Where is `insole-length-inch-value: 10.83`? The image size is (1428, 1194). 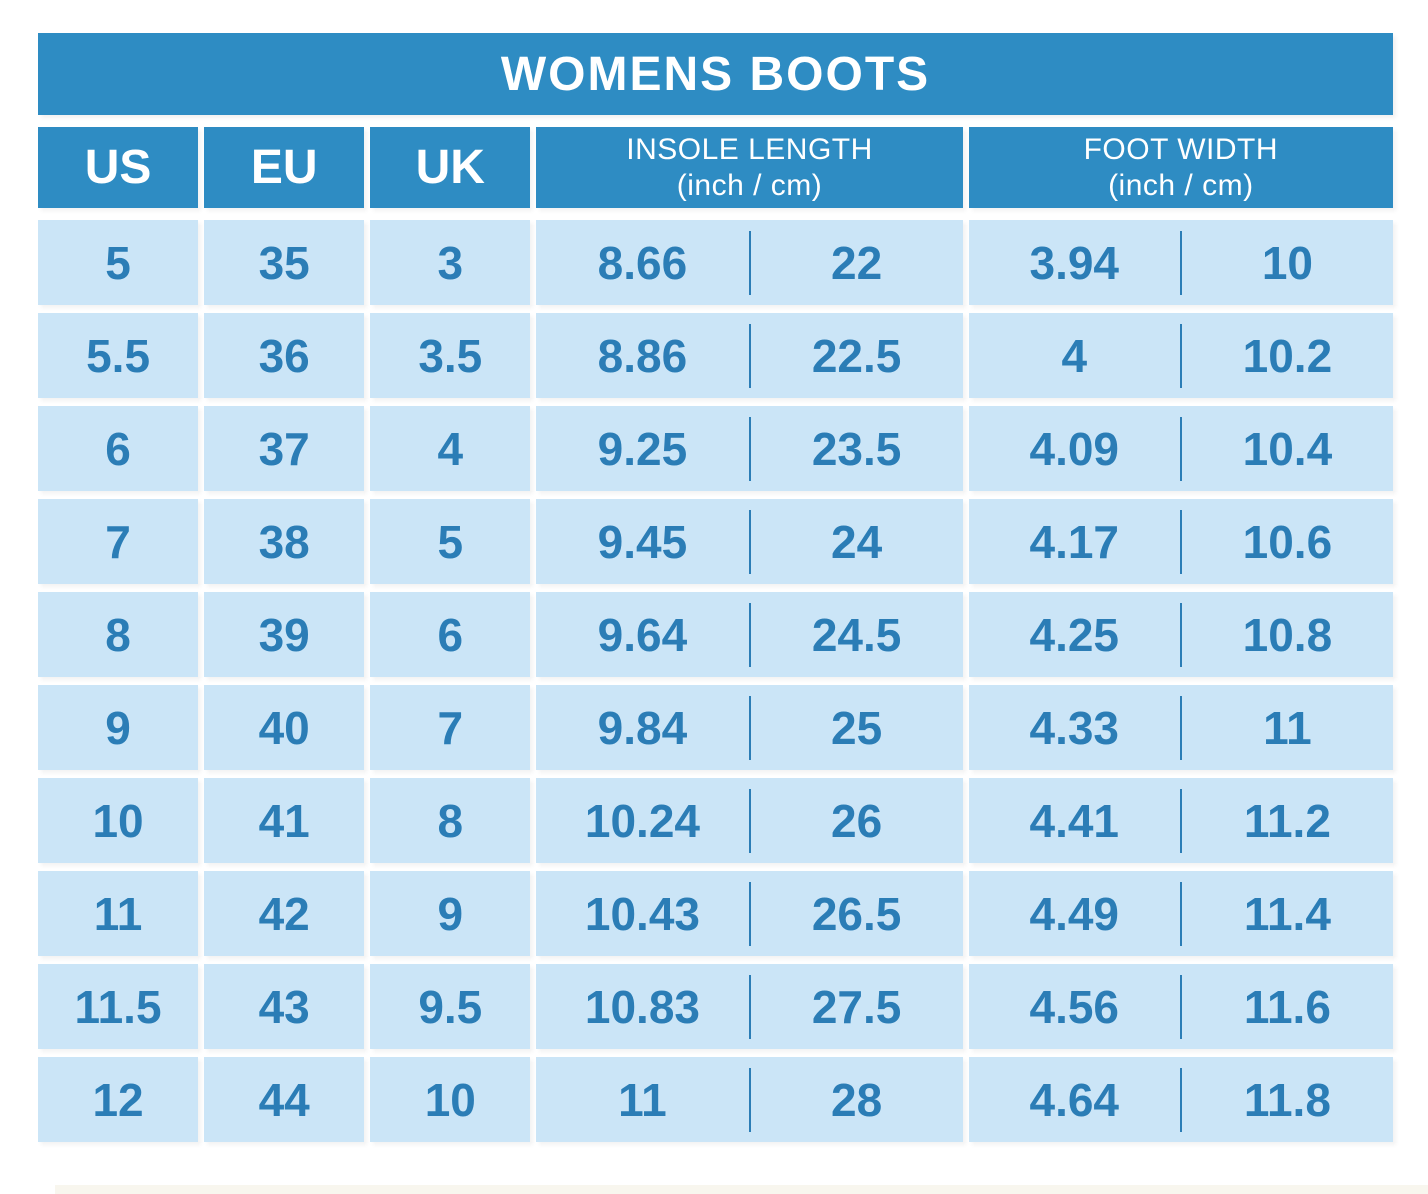 insole-length-inch-value: 10.83 is located at coordinates (642, 1006).